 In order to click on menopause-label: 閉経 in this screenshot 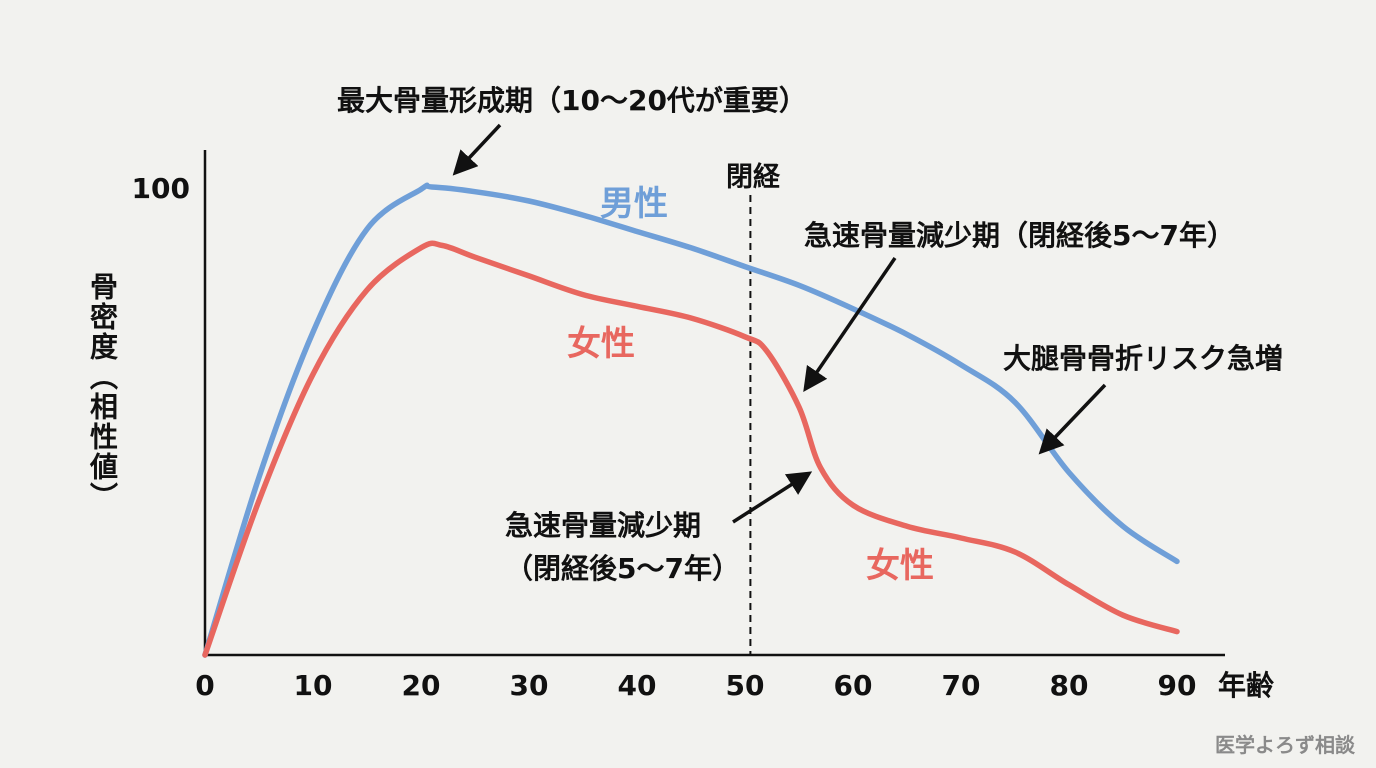, I will do `click(753, 177)`.